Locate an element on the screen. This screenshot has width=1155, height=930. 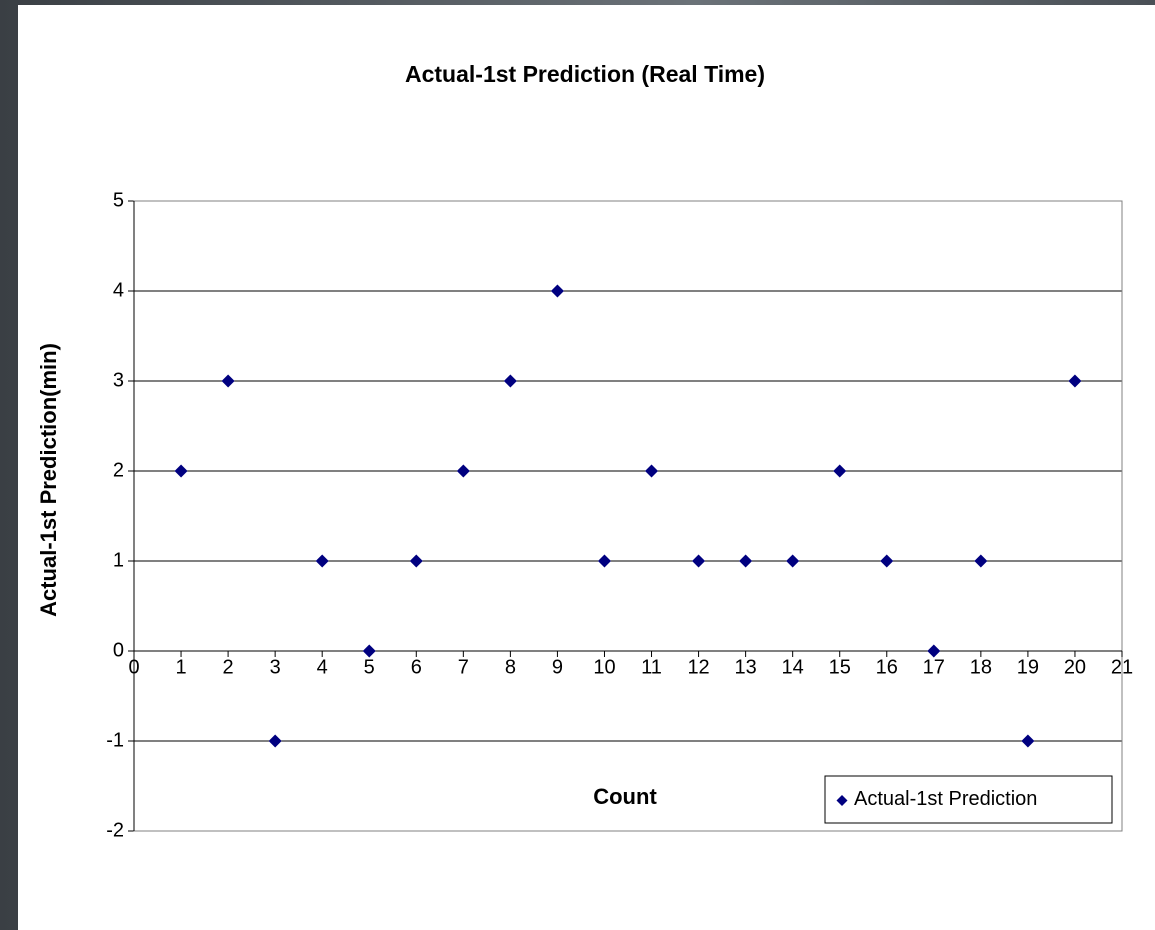
x-tick-label: 15 is located at coordinates (840, 667).